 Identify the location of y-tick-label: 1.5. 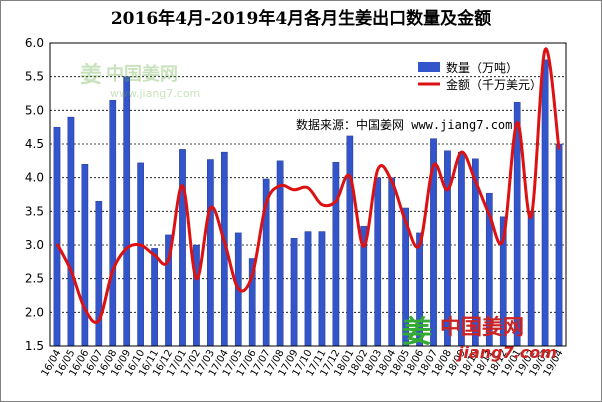
(34, 346).